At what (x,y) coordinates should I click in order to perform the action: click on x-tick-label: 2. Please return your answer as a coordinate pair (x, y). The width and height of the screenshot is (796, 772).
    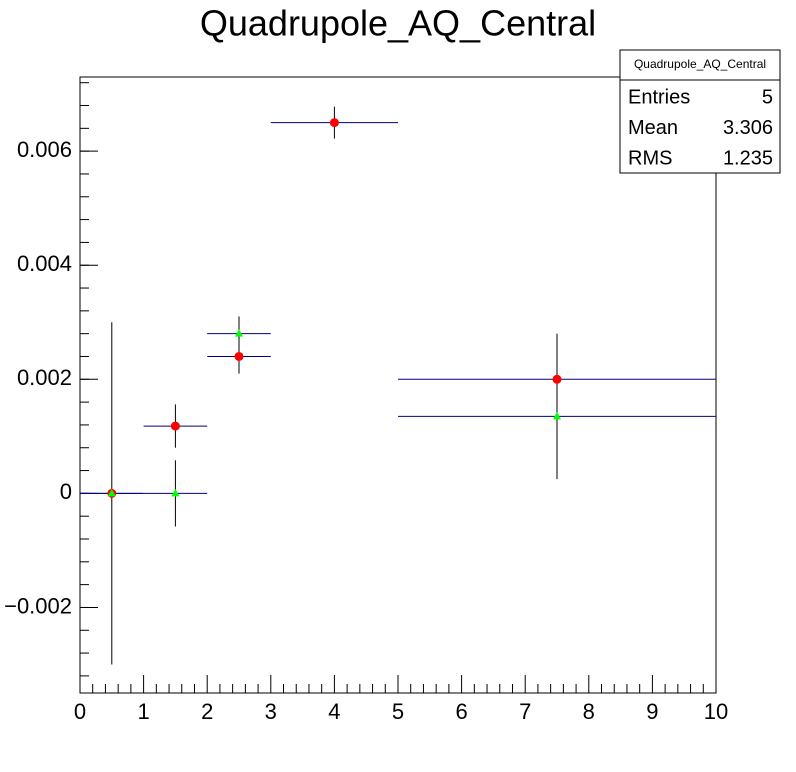
    Looking at the image, I should click on (207, 711).